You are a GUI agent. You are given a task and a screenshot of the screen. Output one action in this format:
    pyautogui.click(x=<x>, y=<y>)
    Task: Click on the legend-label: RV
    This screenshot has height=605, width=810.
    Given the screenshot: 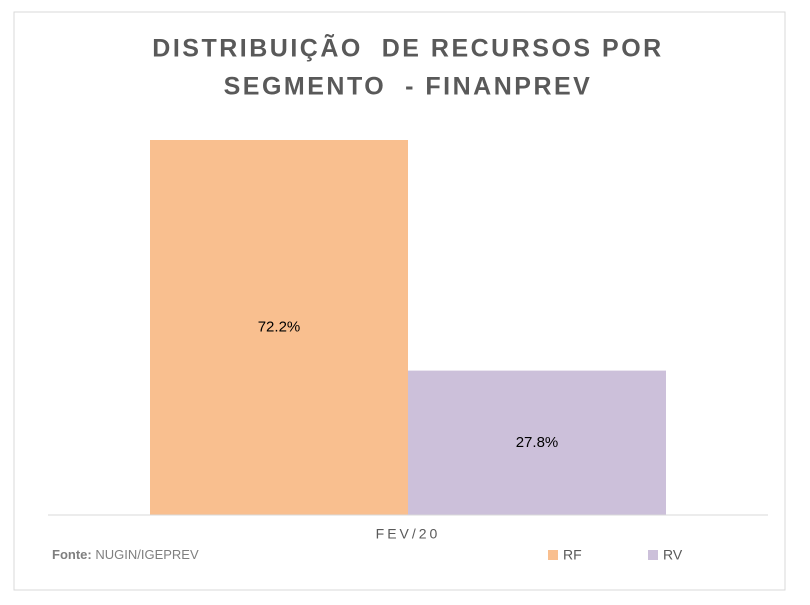 What is the action you would take?
    pyautogui.click(x=673, y=555)
    